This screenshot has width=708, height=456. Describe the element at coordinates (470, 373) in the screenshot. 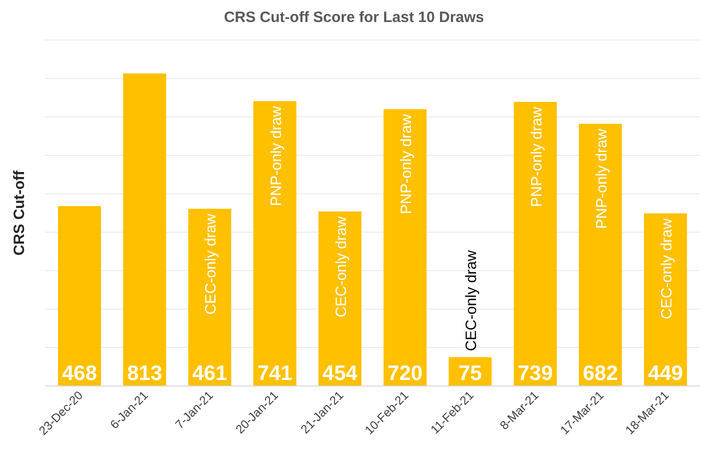

I see `data-label: 75` at that location.